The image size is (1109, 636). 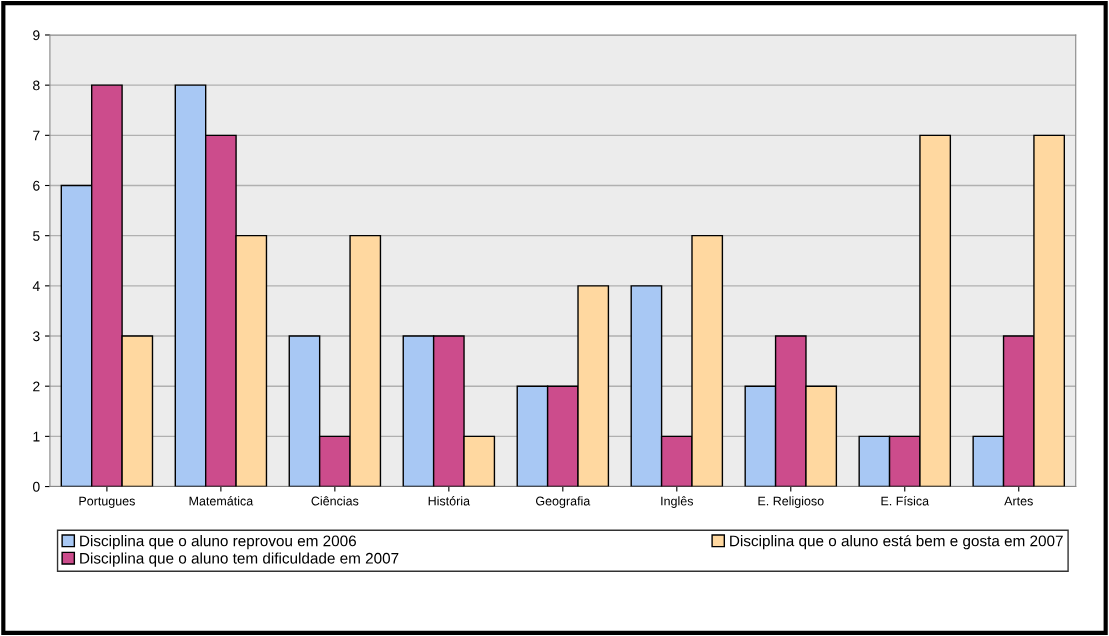 What do you see at coordinates (335, 501) in the screenshot?
I see `x-tick-label: Ciências` at bounding box center [335, 501].